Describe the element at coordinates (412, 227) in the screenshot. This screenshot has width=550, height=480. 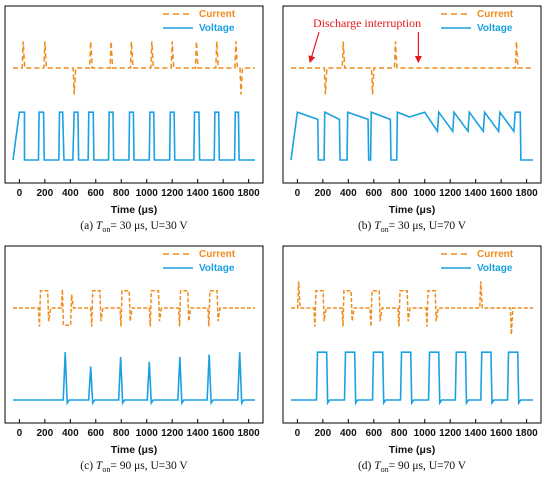
I see `panel-caption: (b) Ton= 30 μs, U=70 V` at that location.